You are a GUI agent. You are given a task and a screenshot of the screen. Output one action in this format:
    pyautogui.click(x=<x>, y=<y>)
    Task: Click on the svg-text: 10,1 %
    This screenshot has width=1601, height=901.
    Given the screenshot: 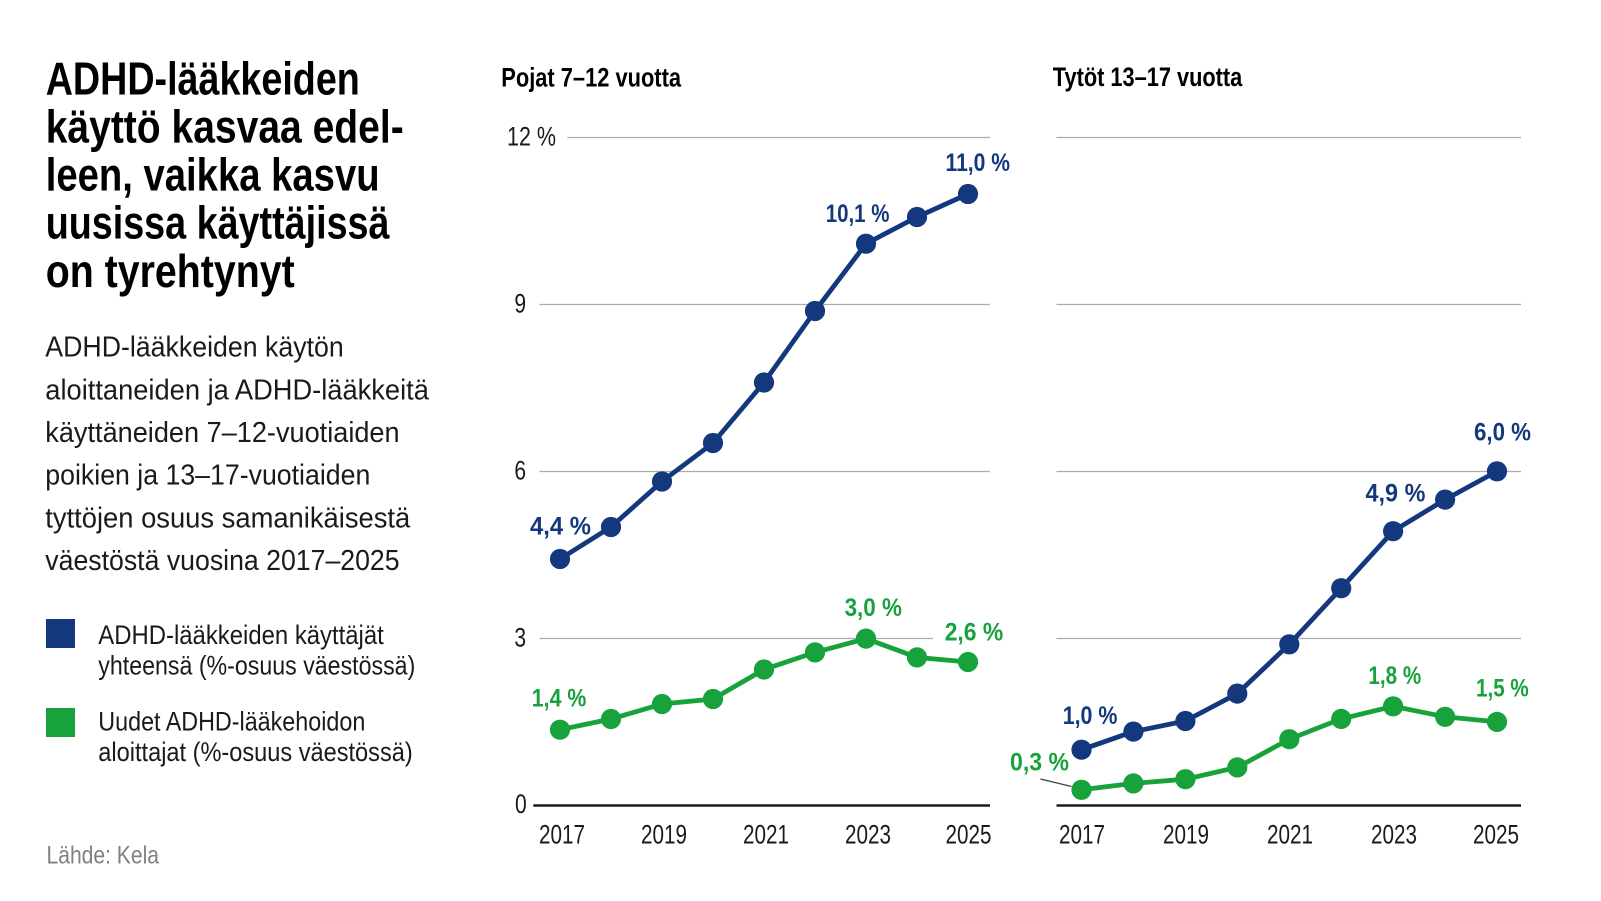 What is the action you would take?
    pyautogui.click(x=858, y=214)
    